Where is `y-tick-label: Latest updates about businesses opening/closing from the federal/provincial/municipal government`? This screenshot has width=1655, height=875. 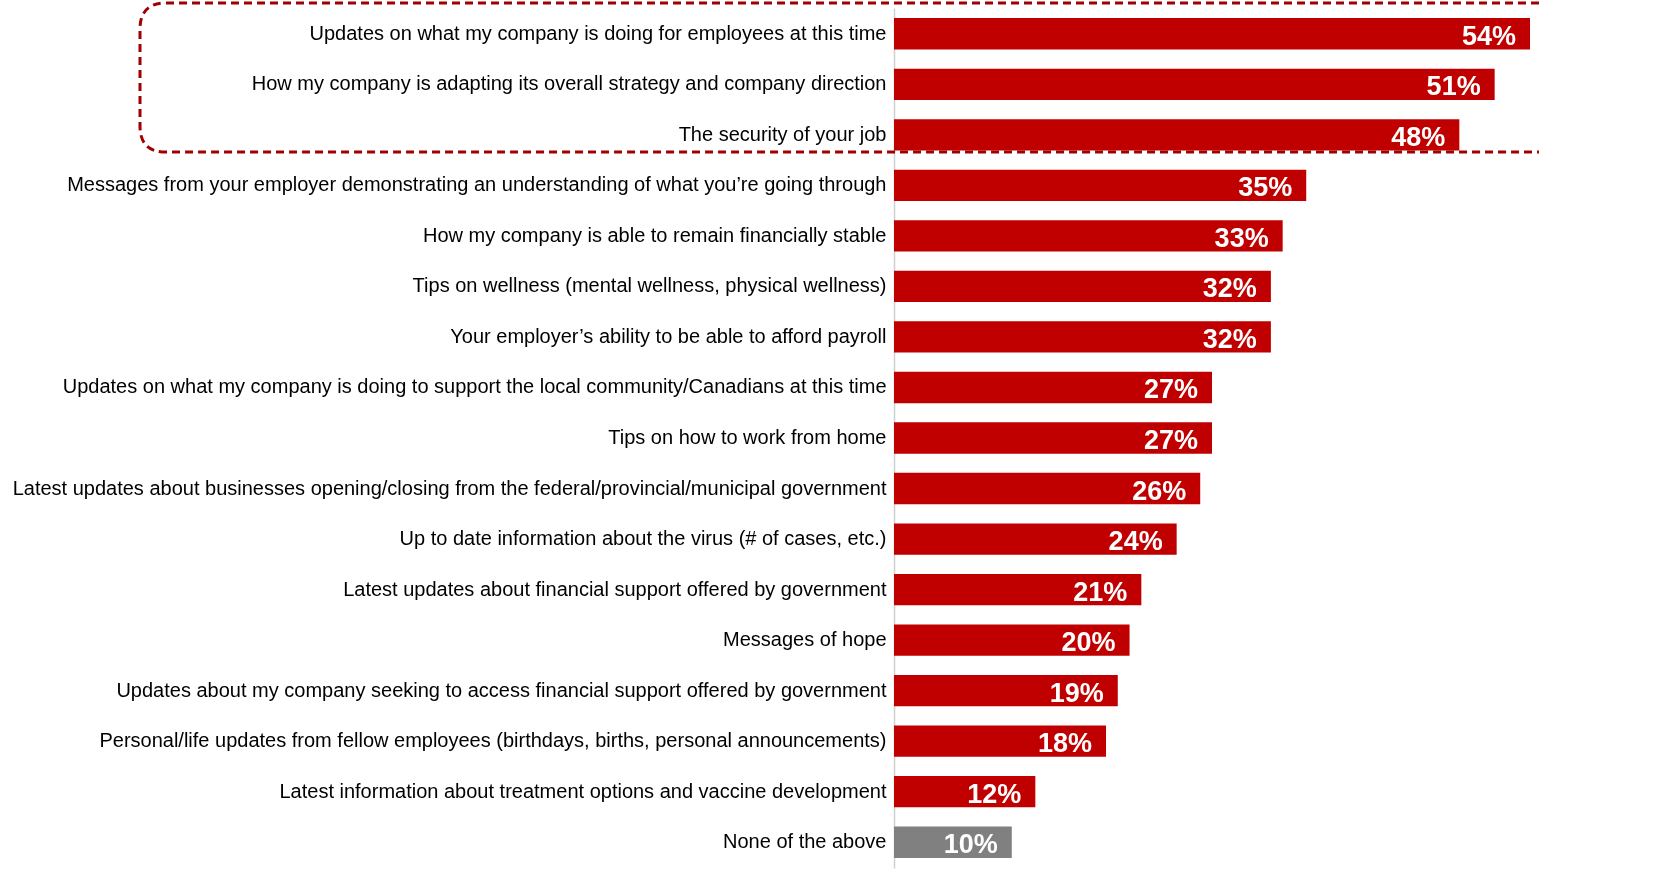
y-tick-label: Latest updates about businesses opening/closing from the federal/provincial/municipal government is located at coordinates (449, 487).